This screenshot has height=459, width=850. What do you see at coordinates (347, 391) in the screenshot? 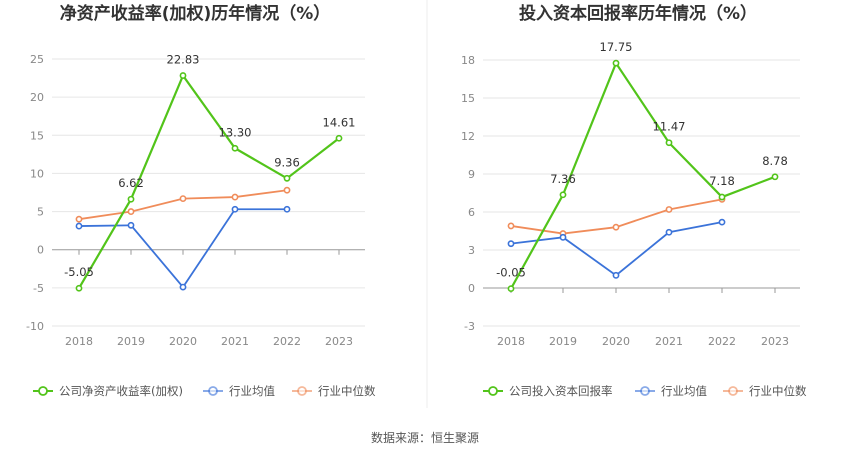
I see `roe-legend-label: 行业中位数` at bounding box center [347, 391].